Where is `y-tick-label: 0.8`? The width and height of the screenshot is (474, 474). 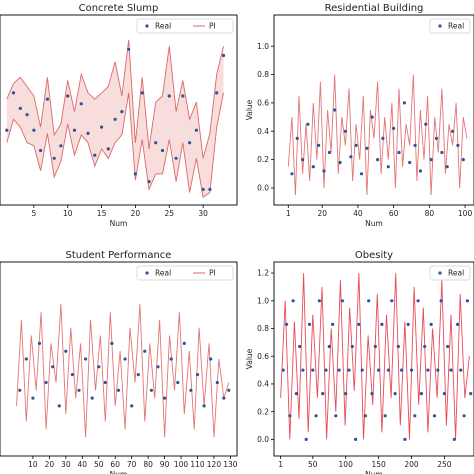 y-tick-label: 0.8 is located at coordinates (263, 328).